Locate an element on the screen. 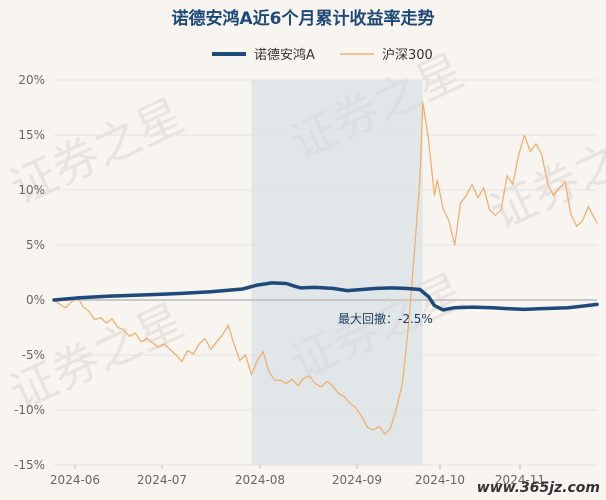  x-tick-label: 2024-06 is located at coordinates (75, 480).